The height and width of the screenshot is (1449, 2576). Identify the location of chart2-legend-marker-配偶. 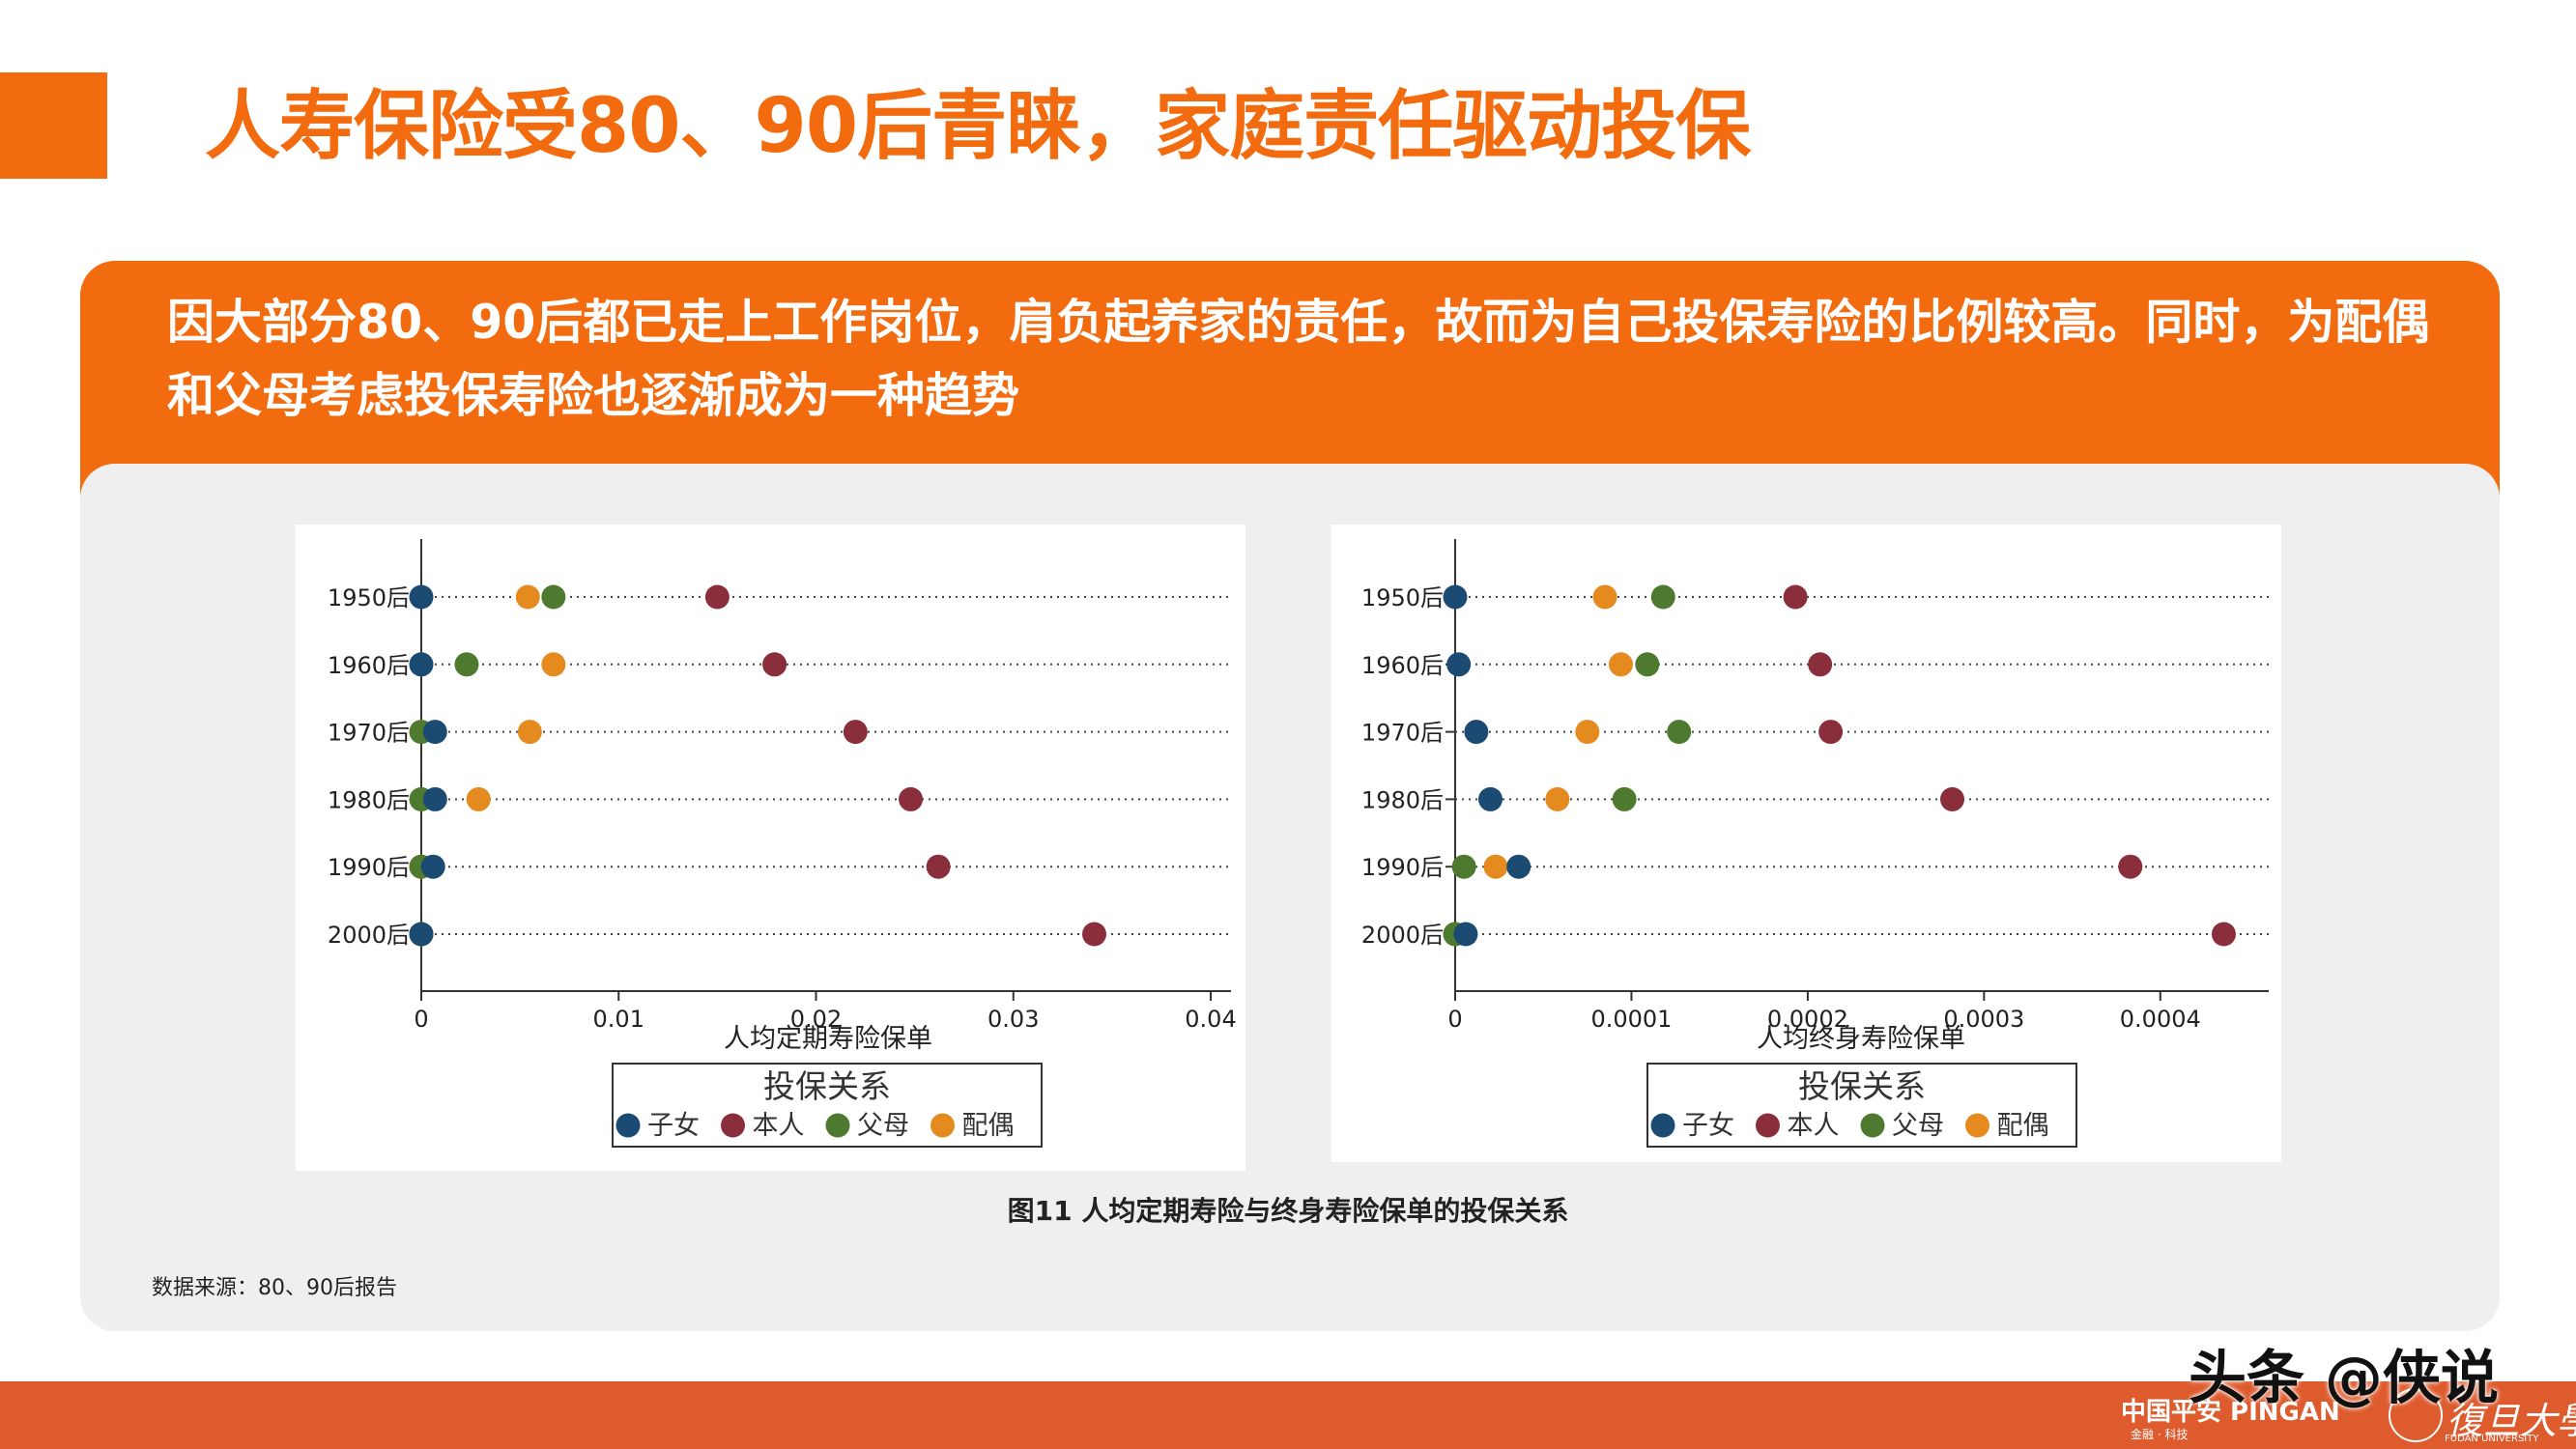
(1977, 1125).